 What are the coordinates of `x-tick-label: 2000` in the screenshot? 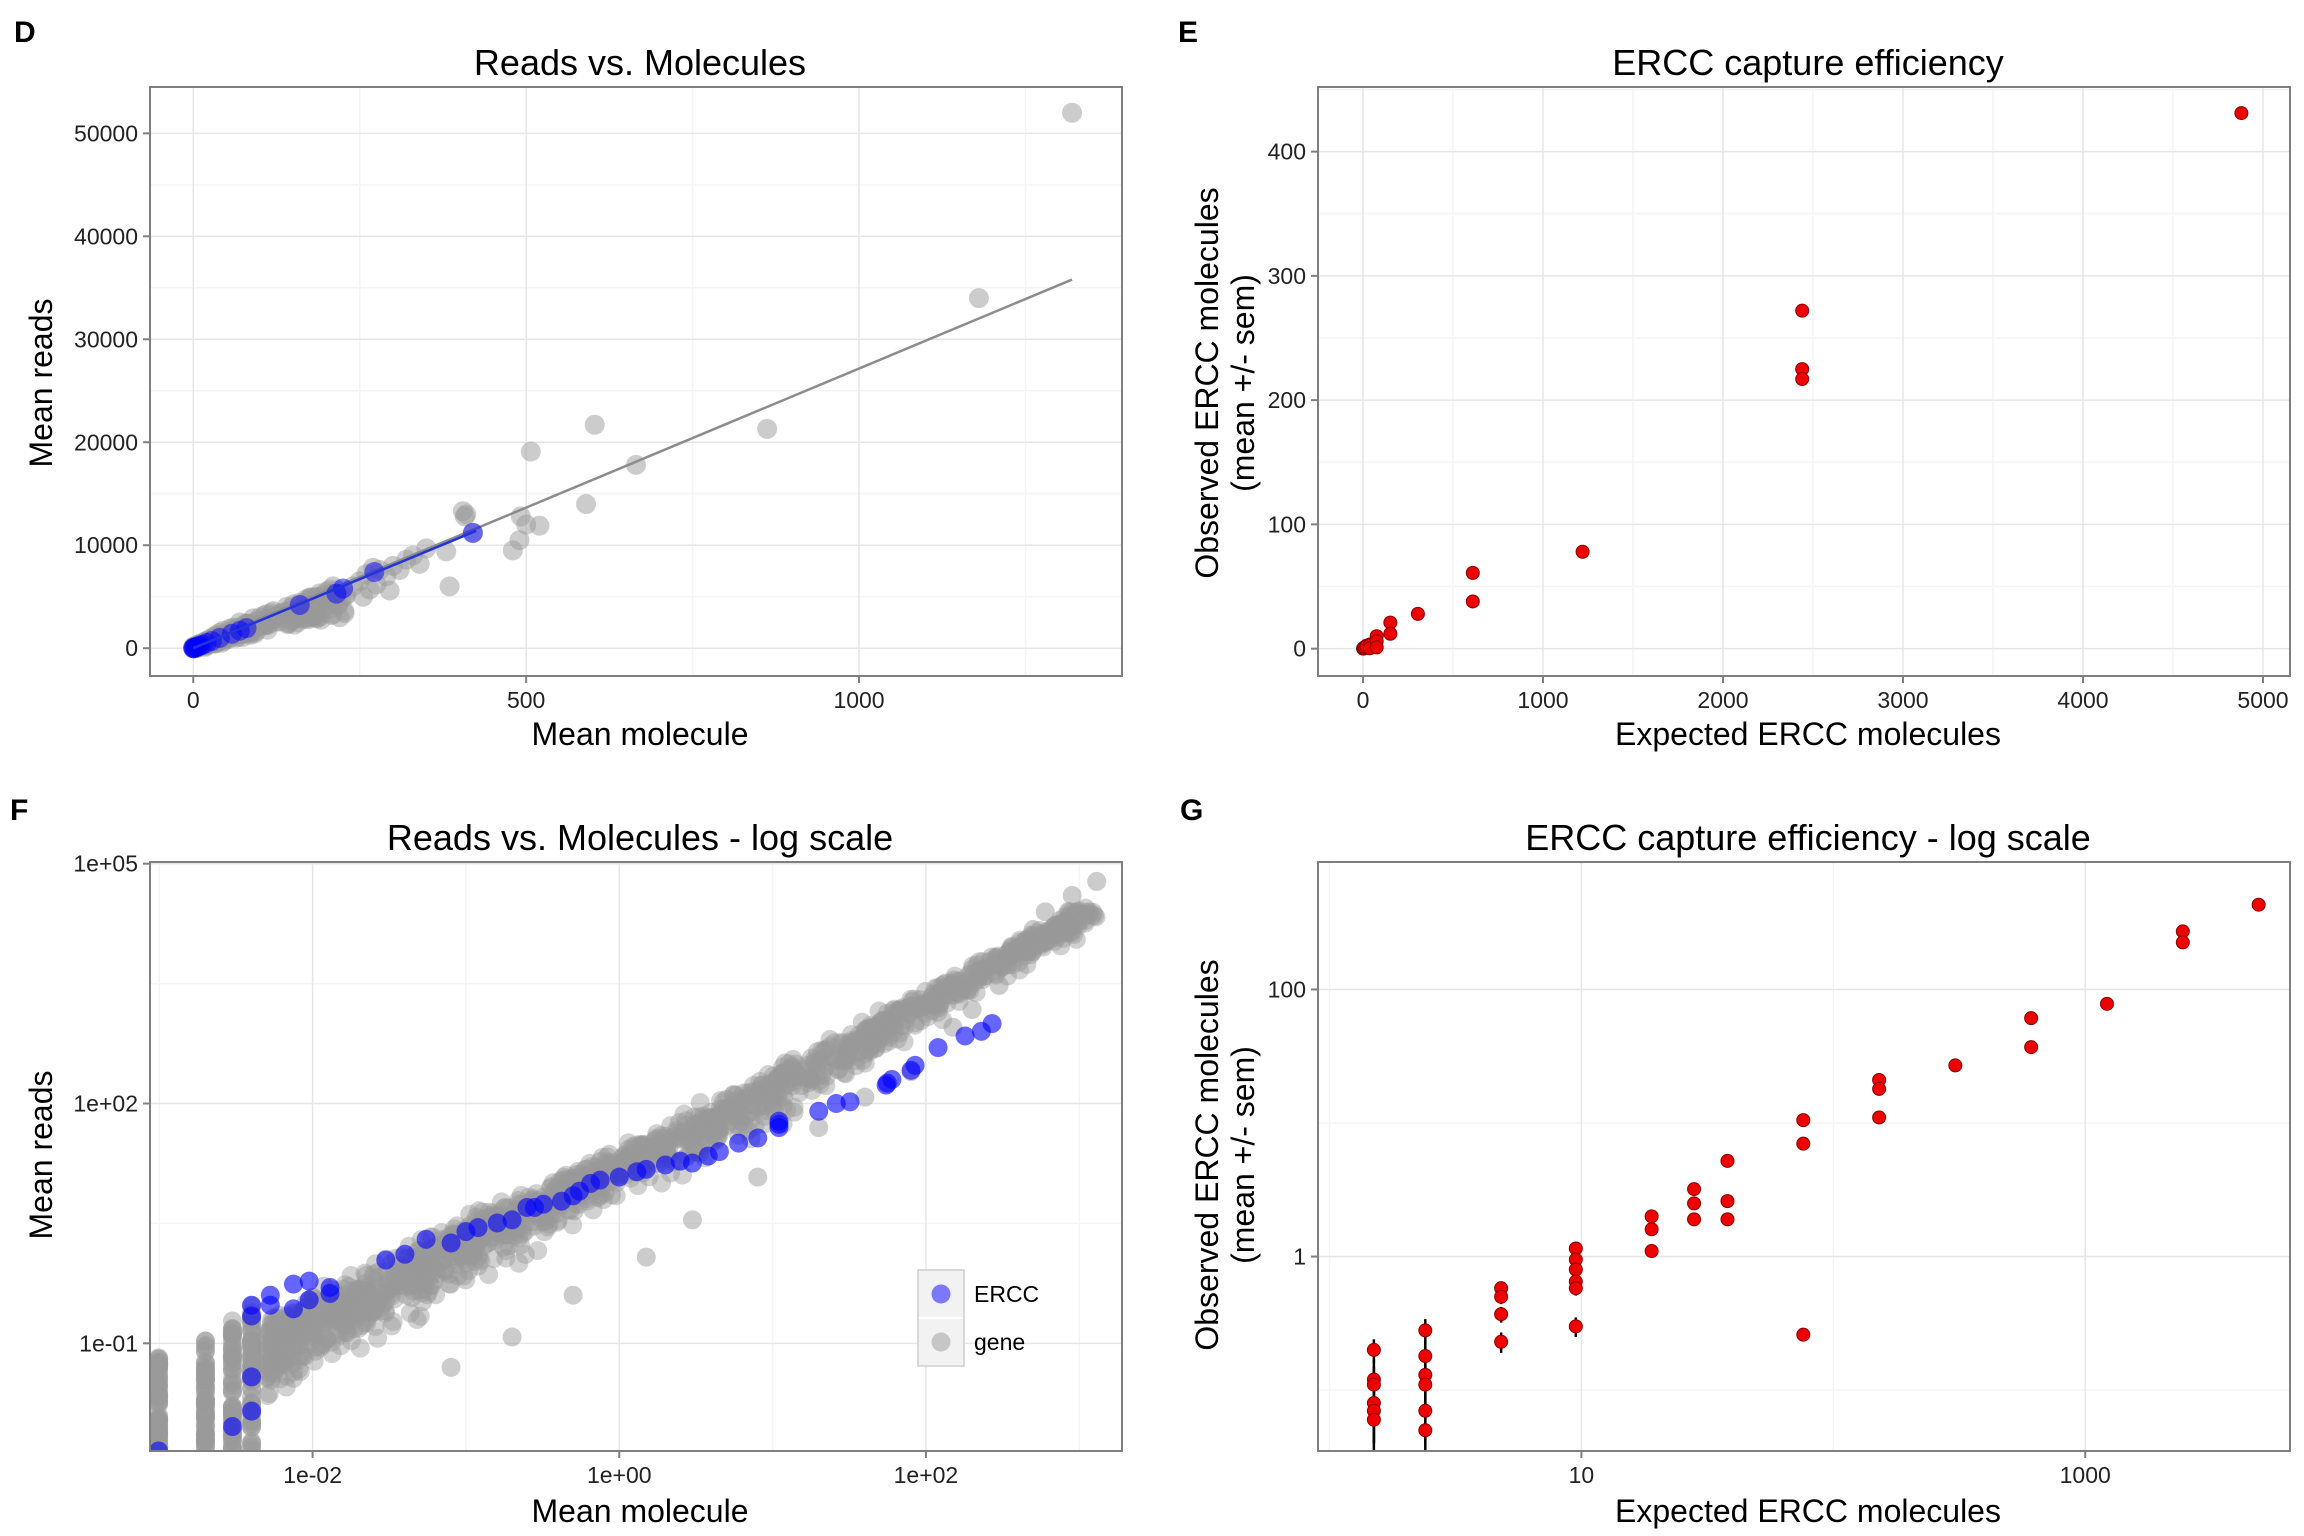 It's located at (1722, 700).